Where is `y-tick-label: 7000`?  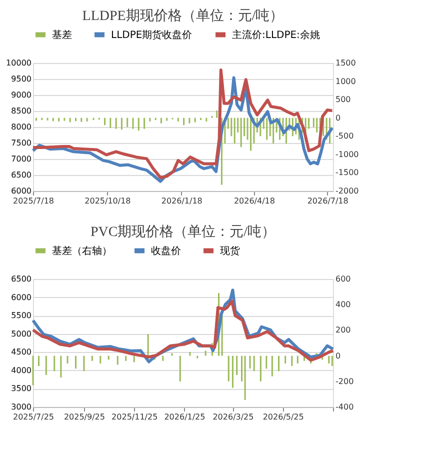
y-tick-label: 7000 is located at coordinates (21, 159).